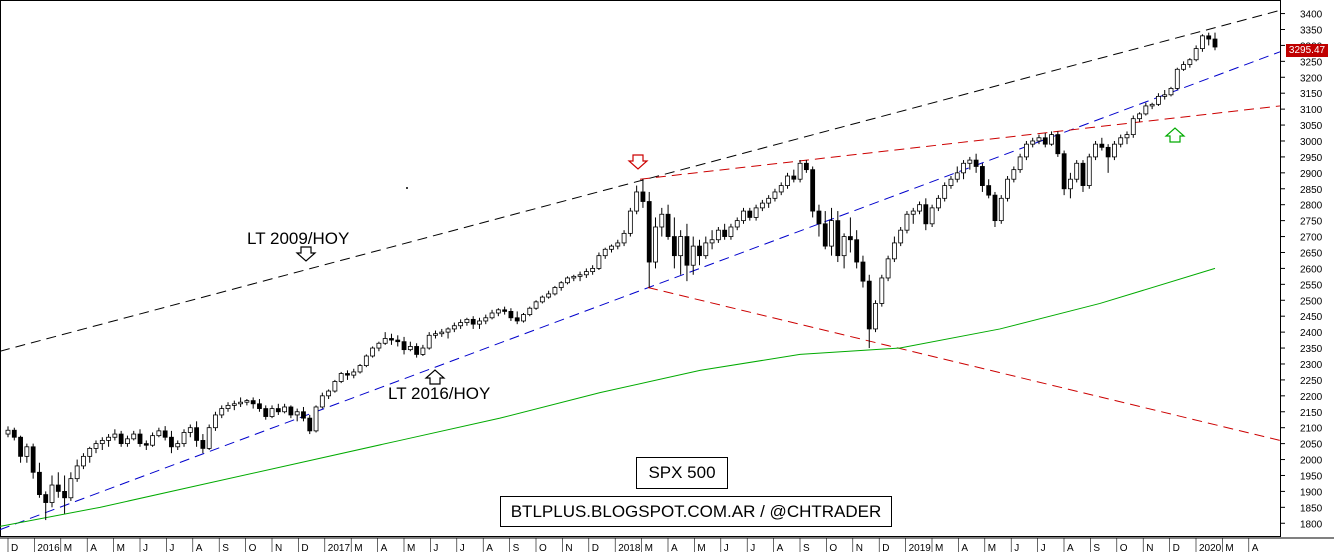  Describe the element at coordinates (306, 254) in the screenshot. I see `lt-2009-arrow-icon` at that location.